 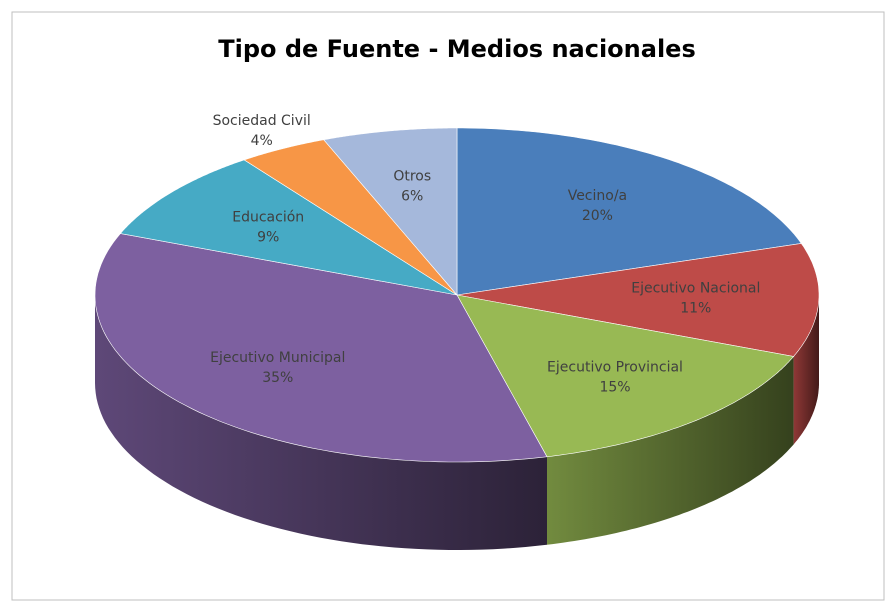 What do you see at coordinates (615, 368) in the screenshot?
I see `slice-label: Ejecutivo Provincial` at bounding box center [615, 368].